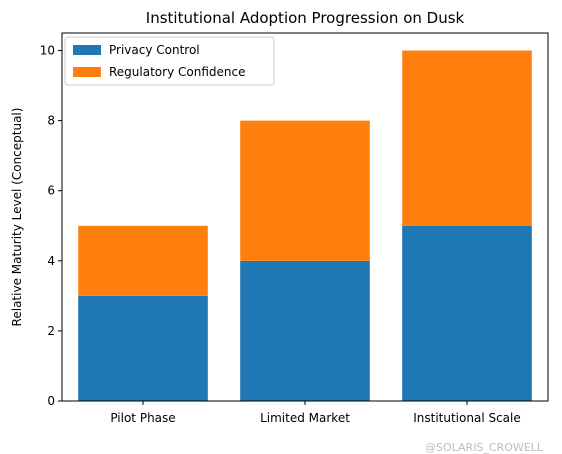 This screenshot has height=454, width=562. Describe the element at coordinates (154, 50) in the screenshot. I see `legend-label: Privacy Control` at that location.